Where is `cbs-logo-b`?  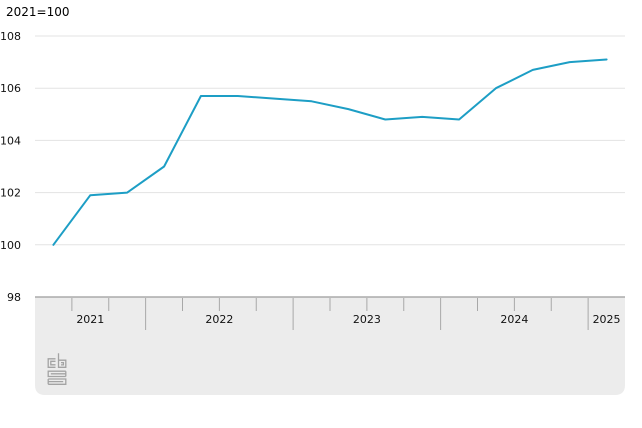 cbs-logo-b is located at coordinates (62, 360).